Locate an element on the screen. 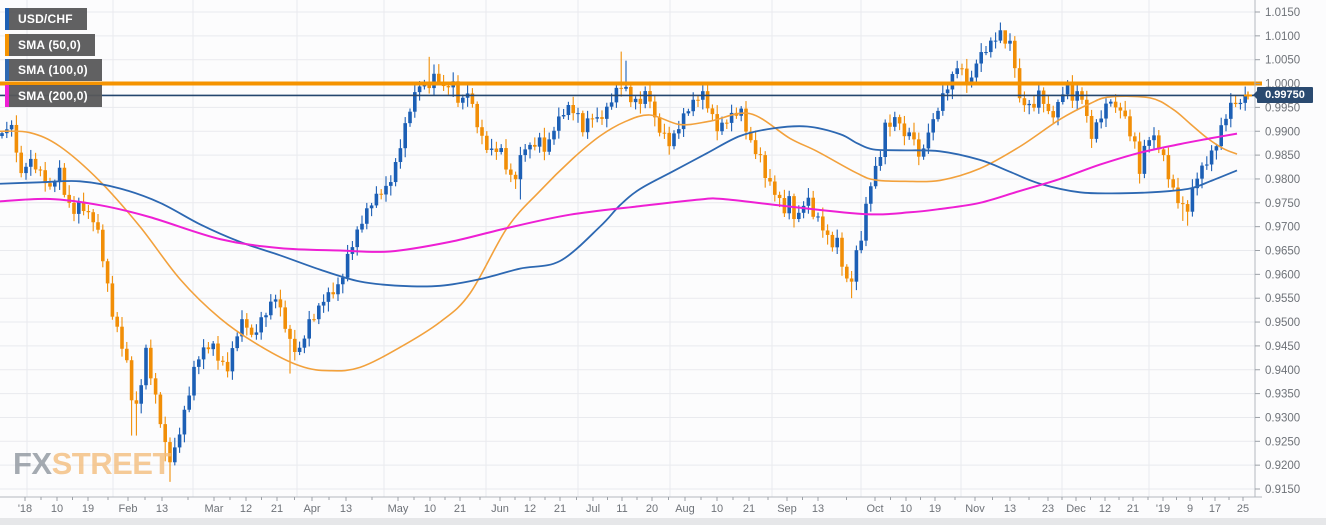 The image size is (1326, 525). legend-item-sma-50-0-: SMA (50,0) is located at coordinates (50, 44).